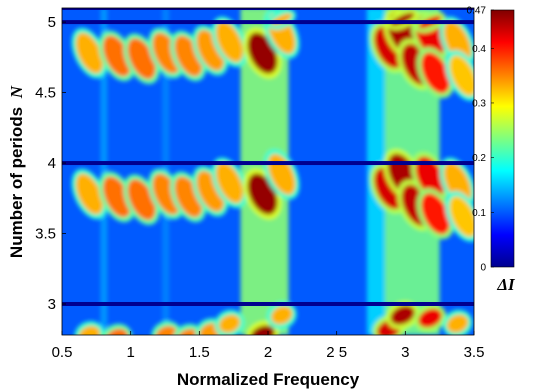  Describe the element at coordinates (474, 352) in the screenshot. I see `x-tick-label: 3.5` at that location.